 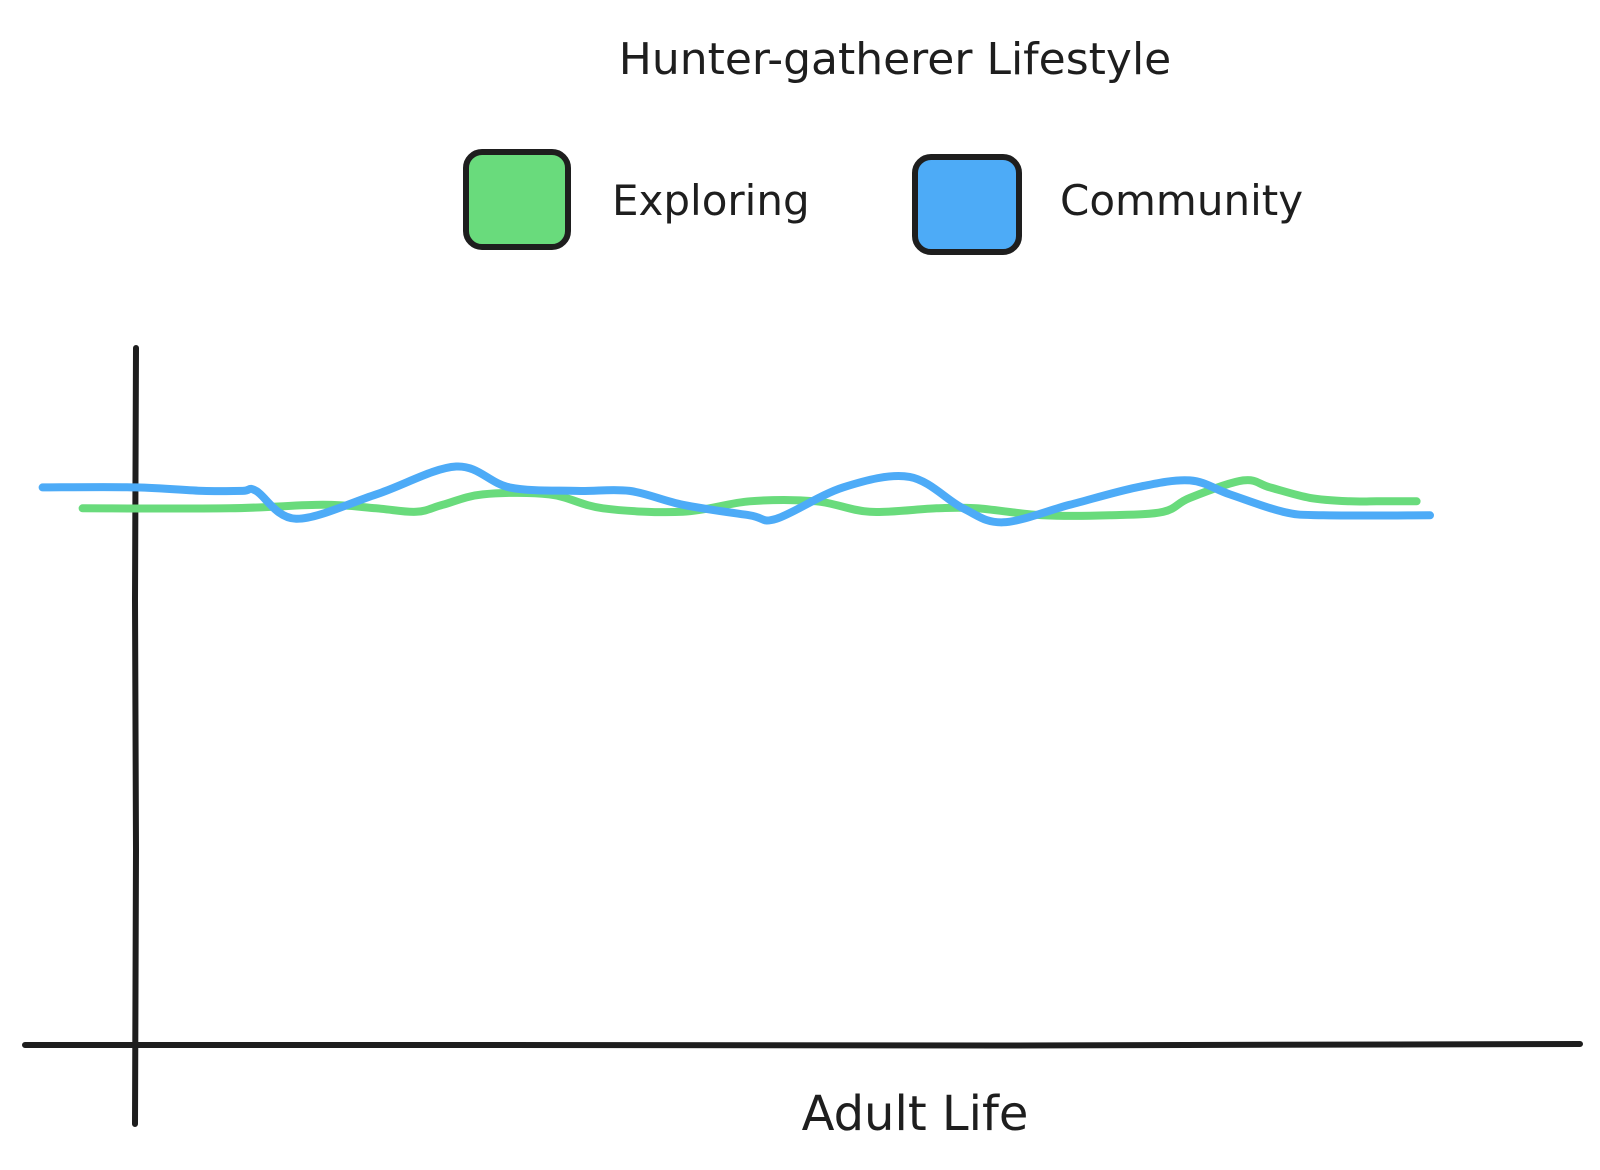 What do you see at coordinates (135, 736) in the screenshot?
I see `y-axis` at bounding box center [135, 736].